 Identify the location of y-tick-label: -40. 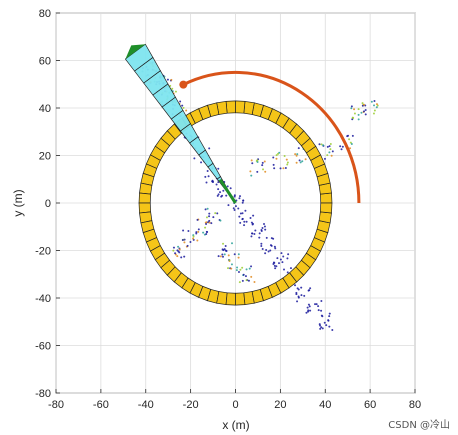
(43, 299).